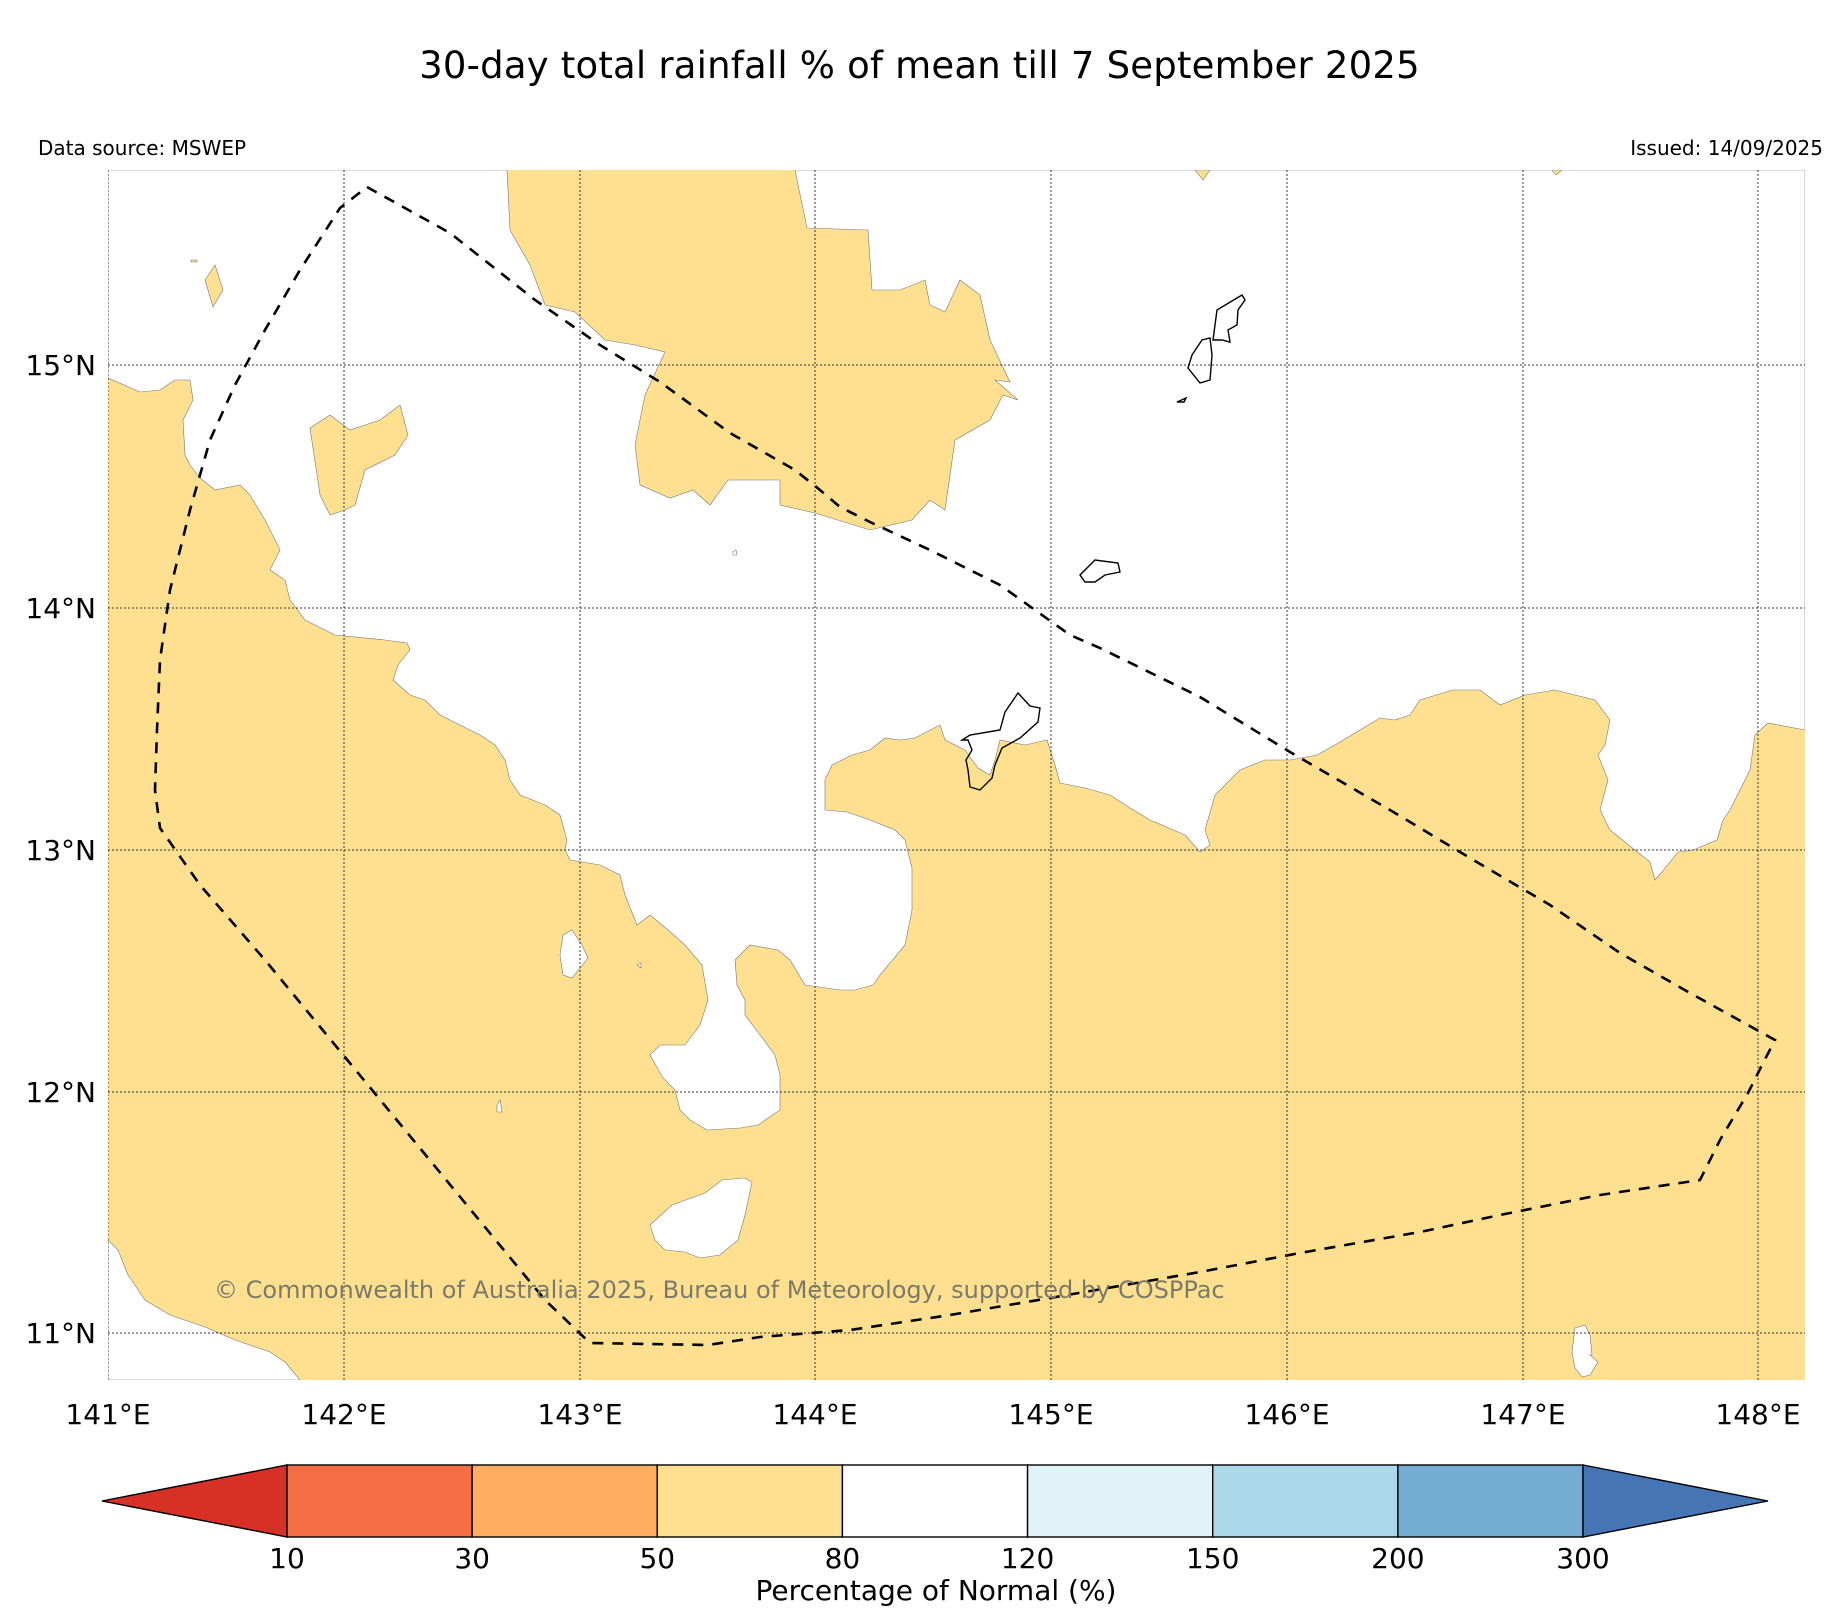  Describe the element at coordinates (1757, 1414) in the screenshot. I see `lon-label-148e: 148°E` at that location.